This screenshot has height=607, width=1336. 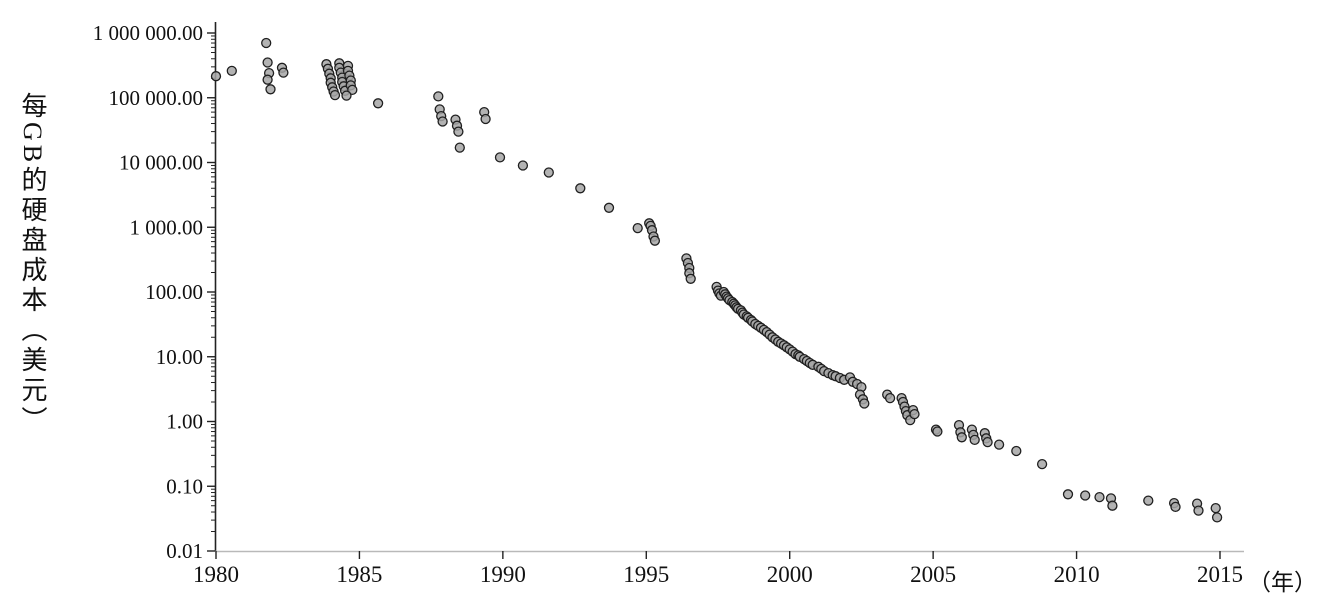 I want to click on x-tick-label: 1980, so click(x=216, y=574).